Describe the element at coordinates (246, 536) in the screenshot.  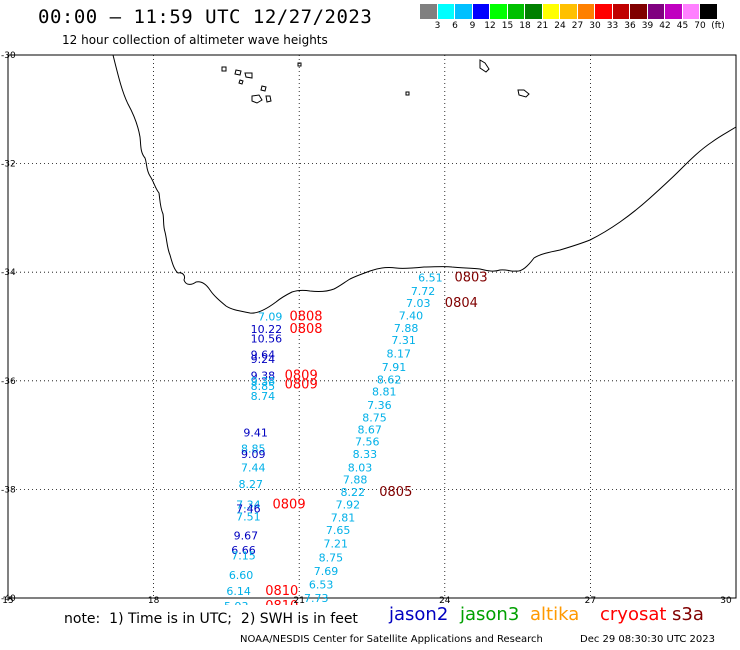
I see `wave-height-value: 9.67` at that location.